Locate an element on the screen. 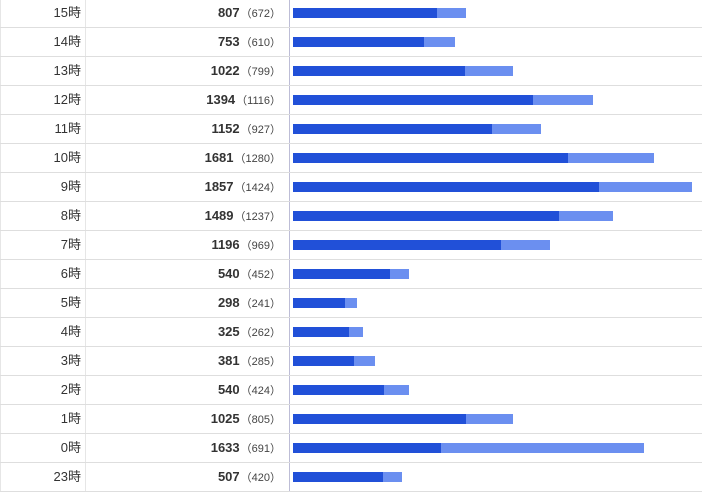 The image size is (702, 492). table-row: 6時 540（452） is located at coordinates (351, 274).